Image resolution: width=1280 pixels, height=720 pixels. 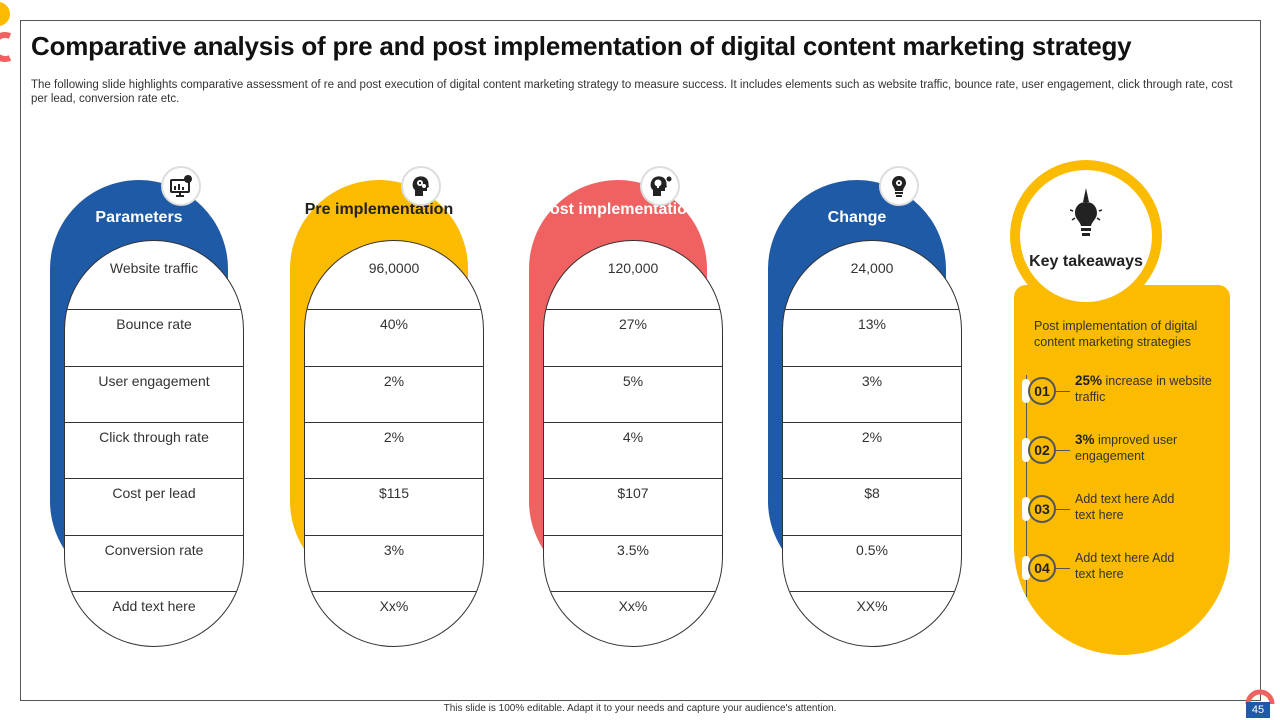 I want to click on table-cell: $107, so click(x=633, y=493).